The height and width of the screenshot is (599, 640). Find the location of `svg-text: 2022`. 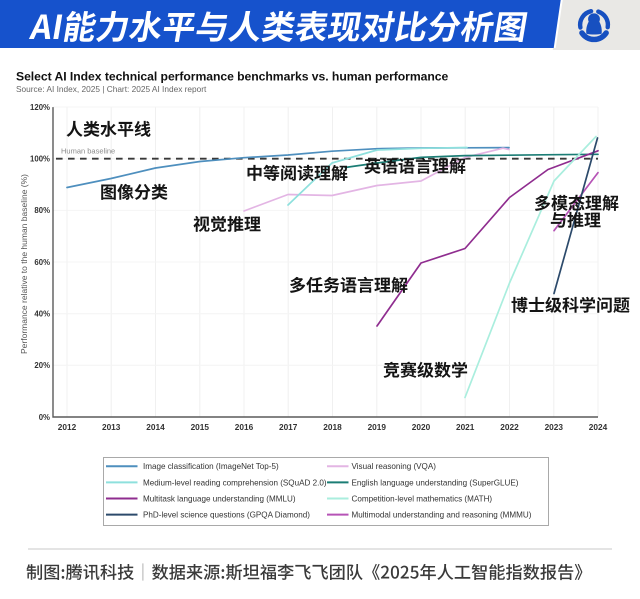

svg-text: 2022 is located at coordinates (509, 427).